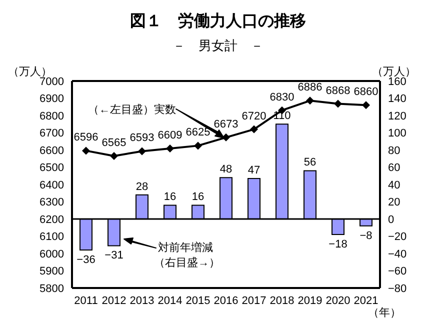  What do you see at coordinates (397, 99) in the screenshot?
I see `y2-tick-label: 140` at bounding box center [397, 99].